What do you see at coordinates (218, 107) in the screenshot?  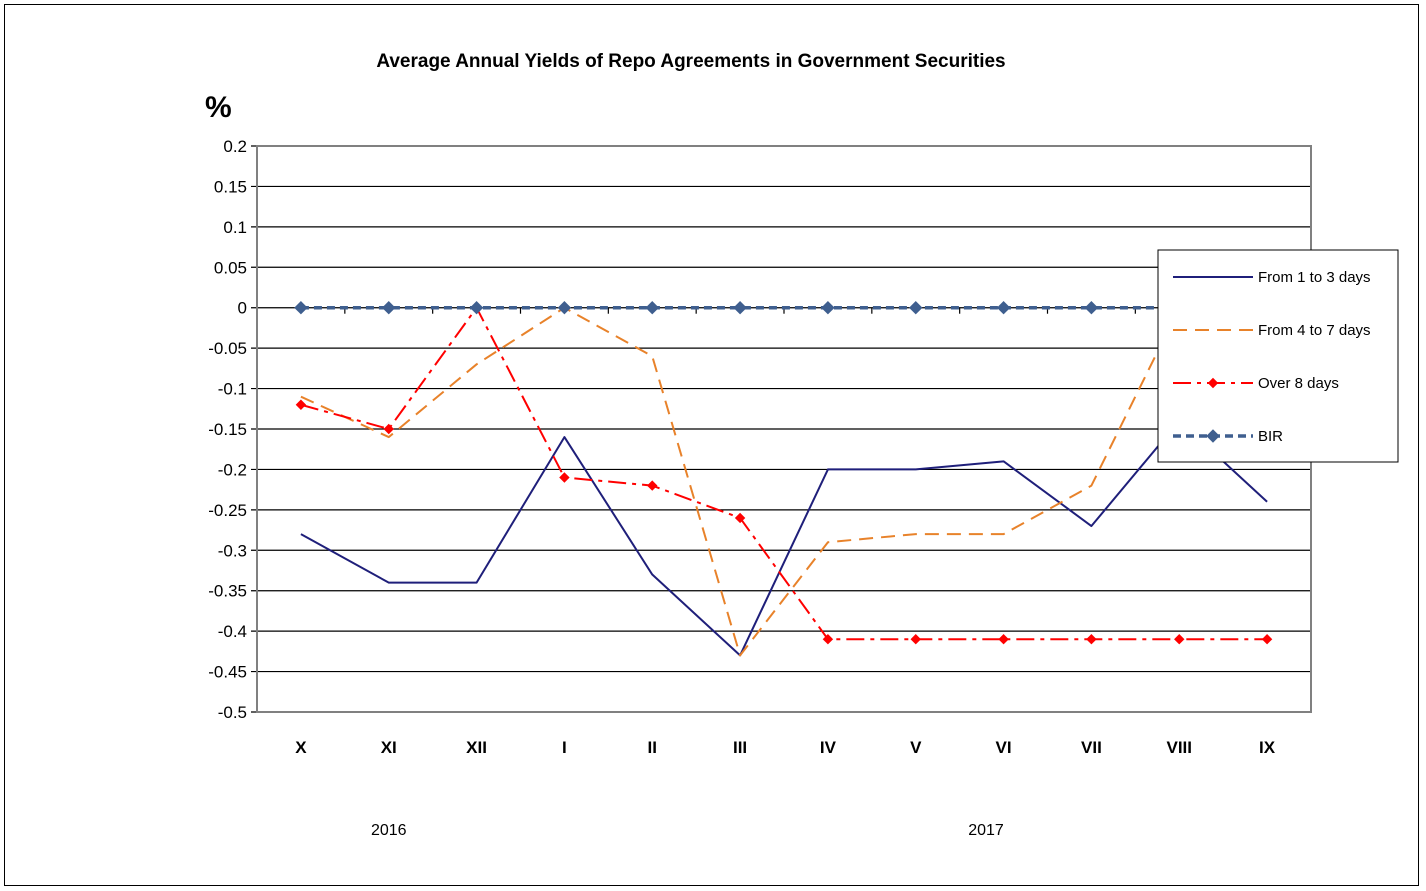 I see `y-axis-label: %` at bounding box center [218, 107].